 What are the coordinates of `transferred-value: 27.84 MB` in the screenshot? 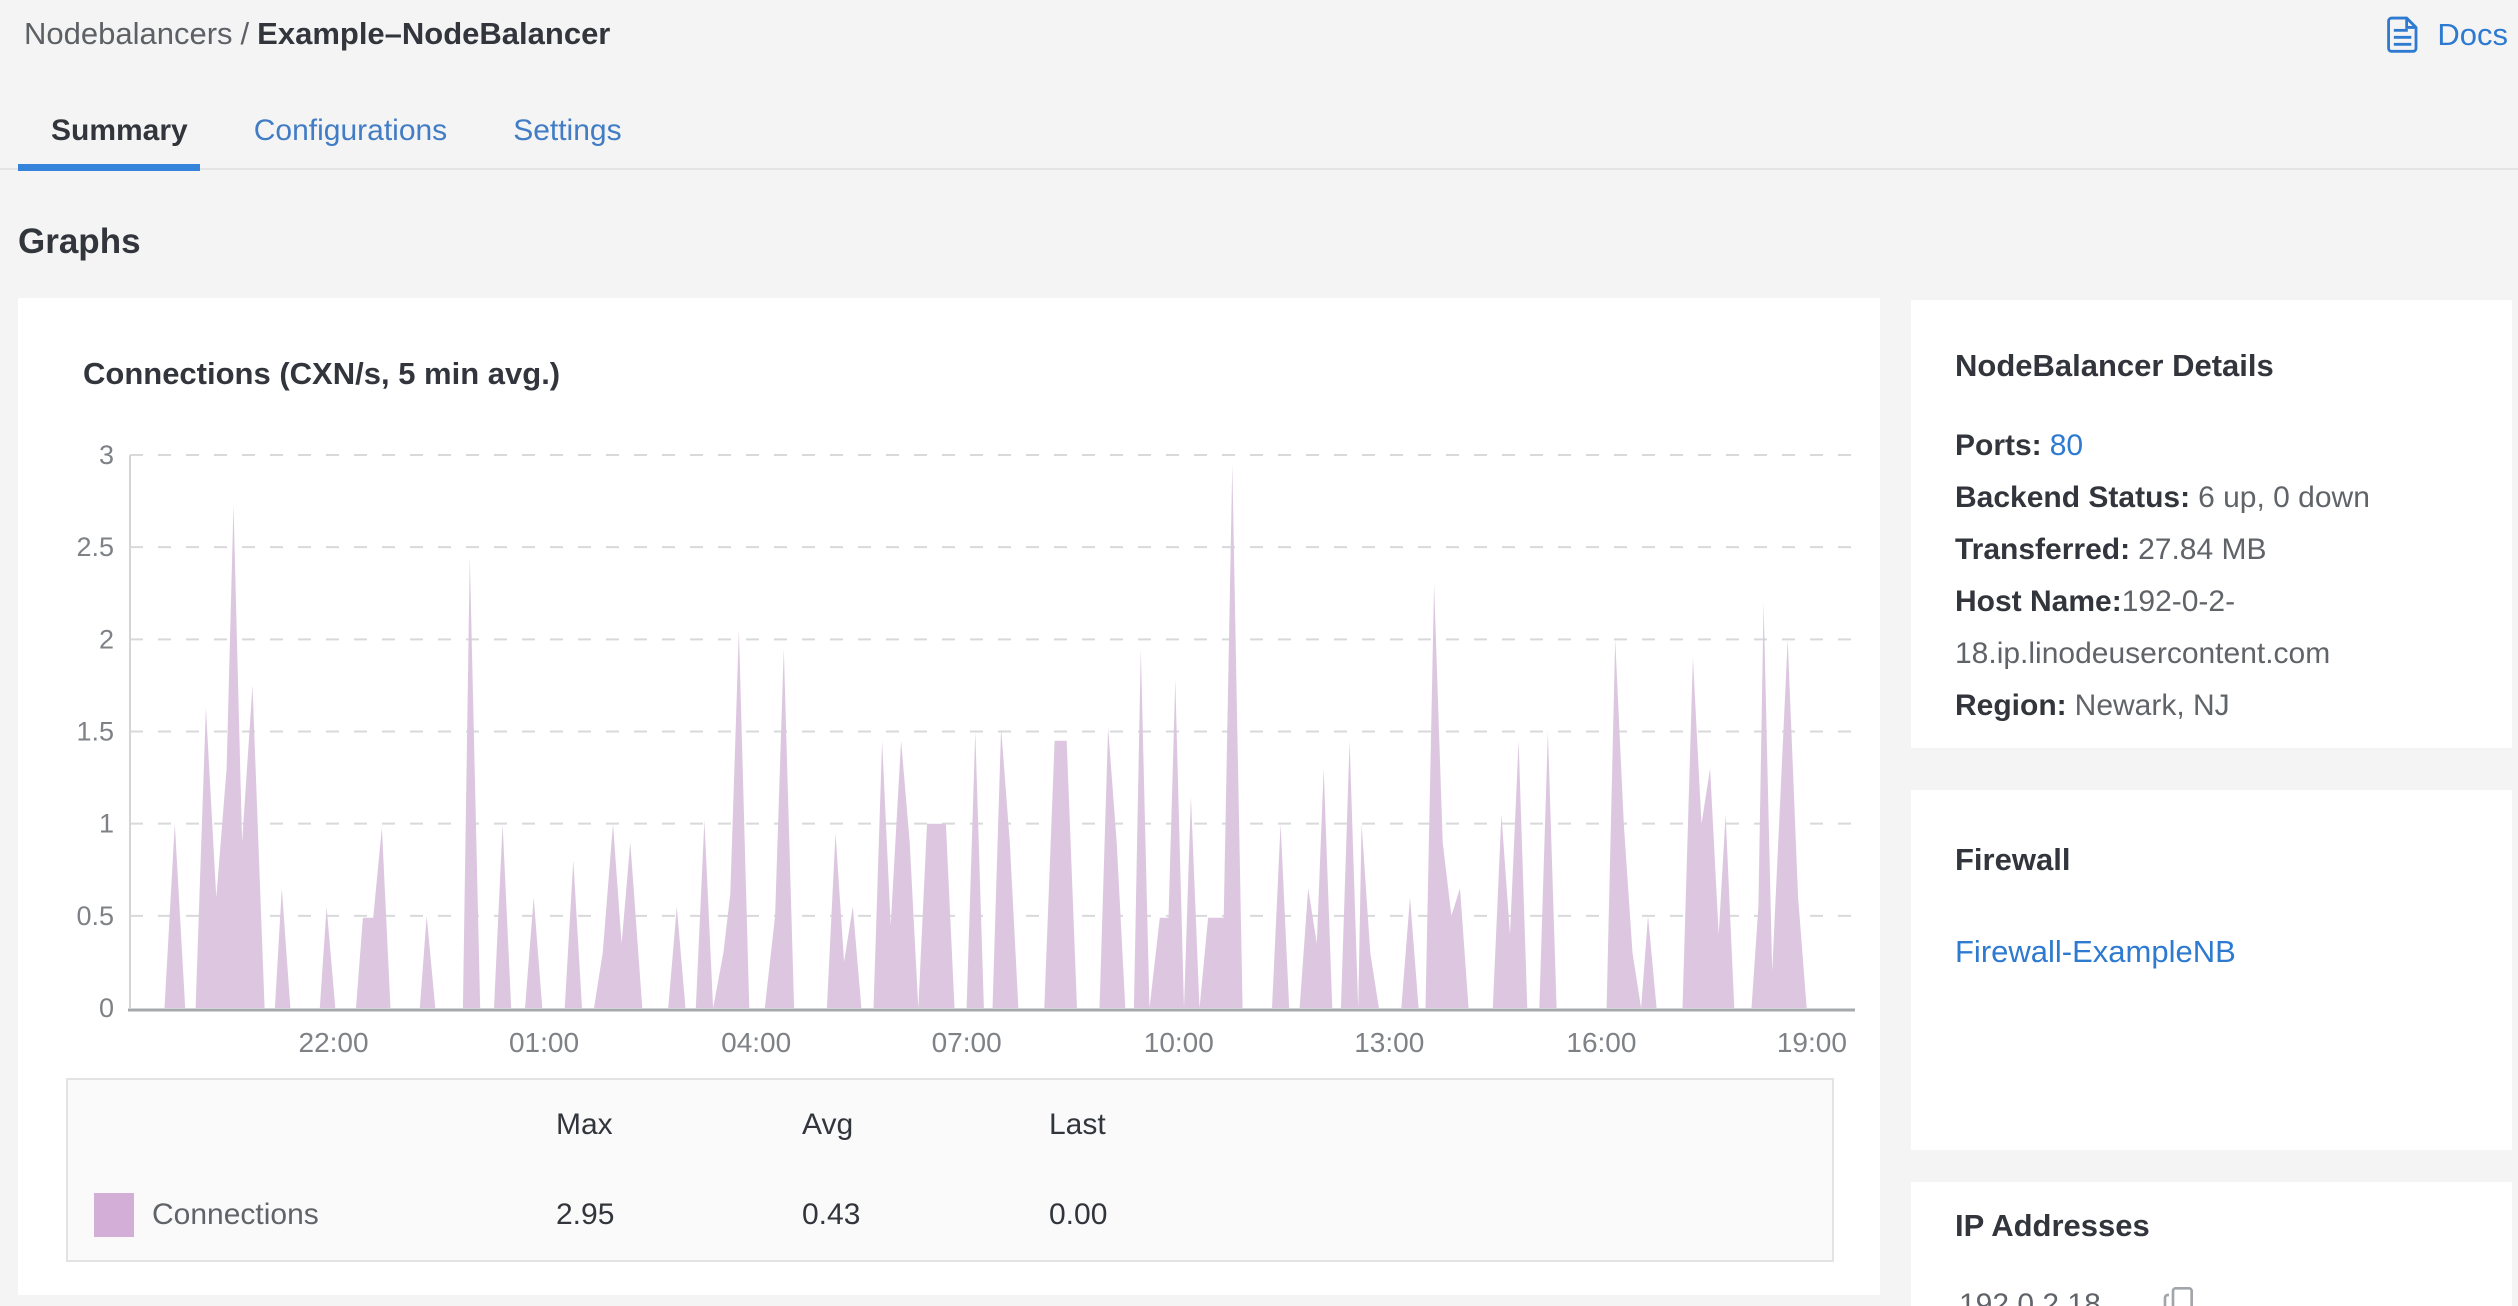 It's located at (2202, 549).